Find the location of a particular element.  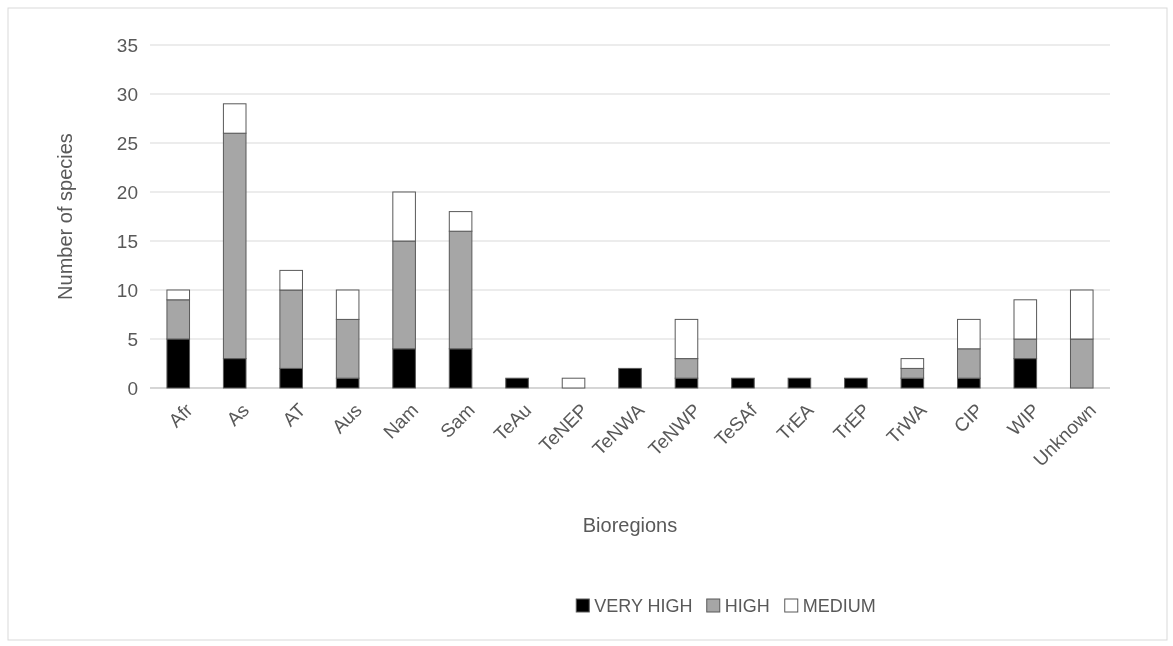

y-tick-label: 15 is located at coordinates (127, 241).